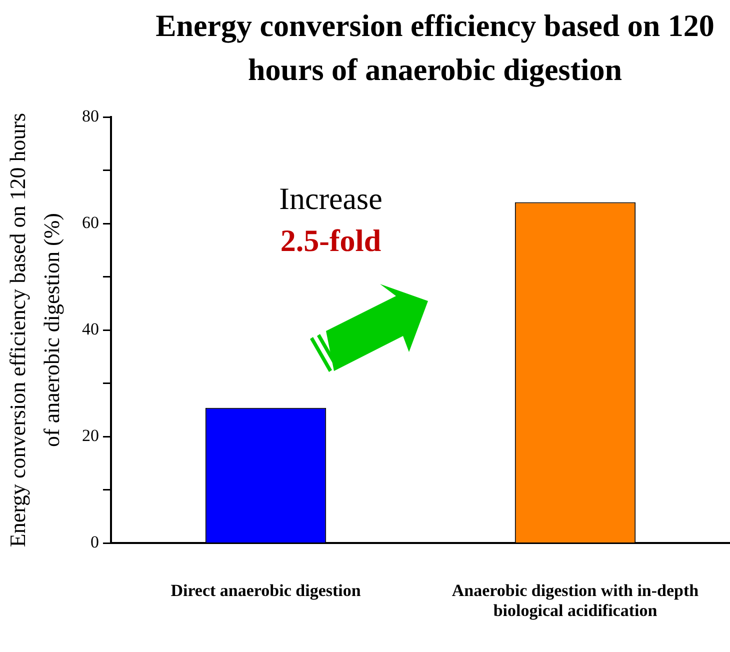 This screenshot has height=652, width=730. Describe the element at coordinates (330, 198) in the screenshot. I see `annotation: Increase` at that location.